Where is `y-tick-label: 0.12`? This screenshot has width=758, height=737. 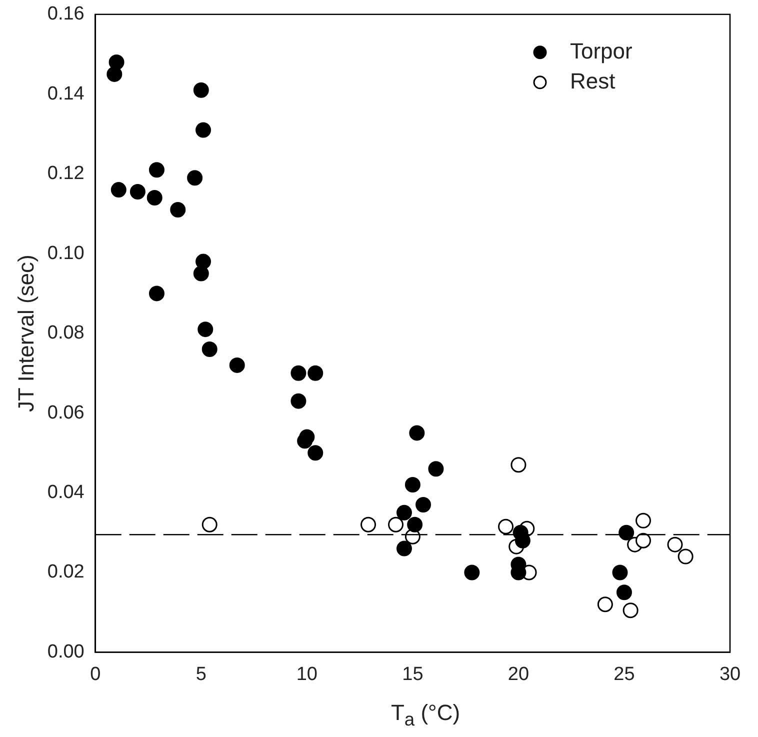 y-tick-label: 0.12 is located at coordinates (65, 173).